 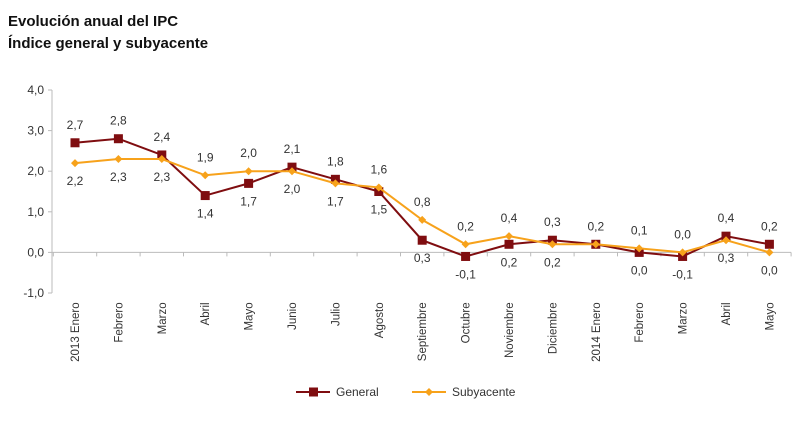 What do you see at coordinates (422, 202) in the screenshot?
I see `data-label: 0,8` at bounding box center [422, 202].